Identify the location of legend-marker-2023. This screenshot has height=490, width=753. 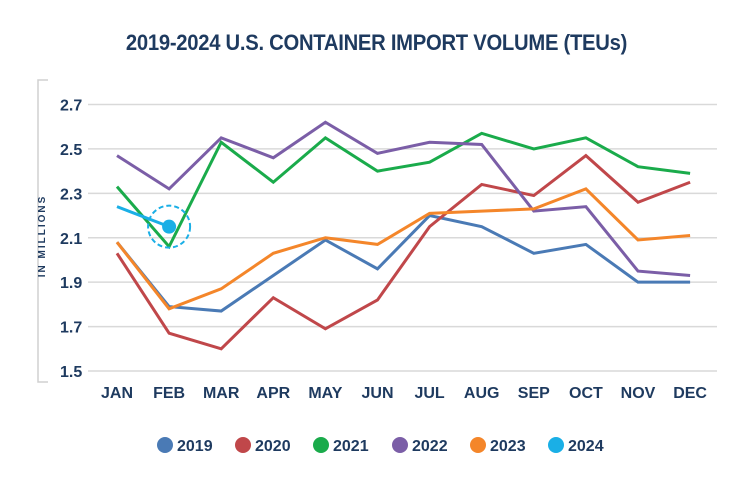
(478, 445).